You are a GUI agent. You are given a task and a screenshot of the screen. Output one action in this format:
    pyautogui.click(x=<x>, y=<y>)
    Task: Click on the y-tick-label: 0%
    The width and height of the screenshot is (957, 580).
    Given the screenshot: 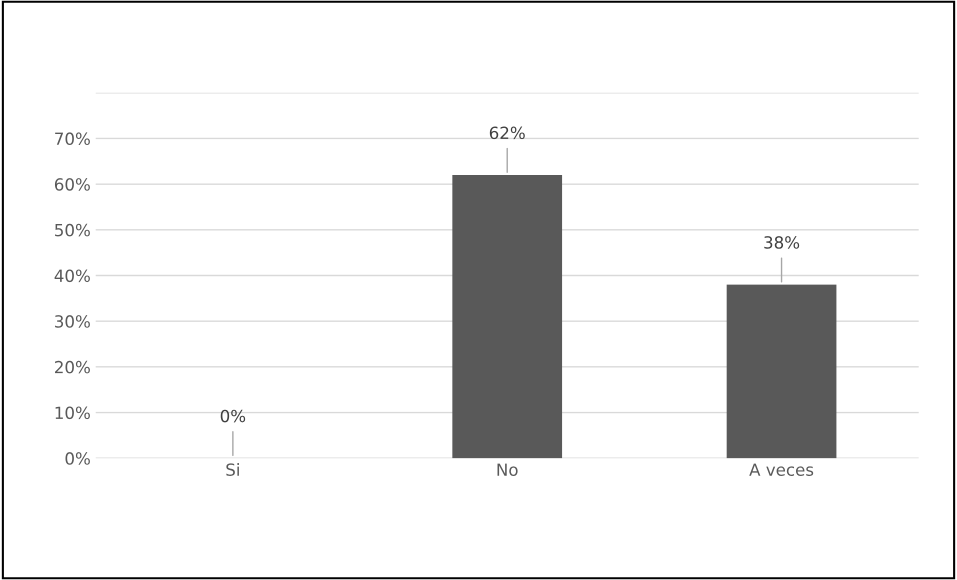 What is the action you would take?
    pyautogui.click(x=78, y=458)
    